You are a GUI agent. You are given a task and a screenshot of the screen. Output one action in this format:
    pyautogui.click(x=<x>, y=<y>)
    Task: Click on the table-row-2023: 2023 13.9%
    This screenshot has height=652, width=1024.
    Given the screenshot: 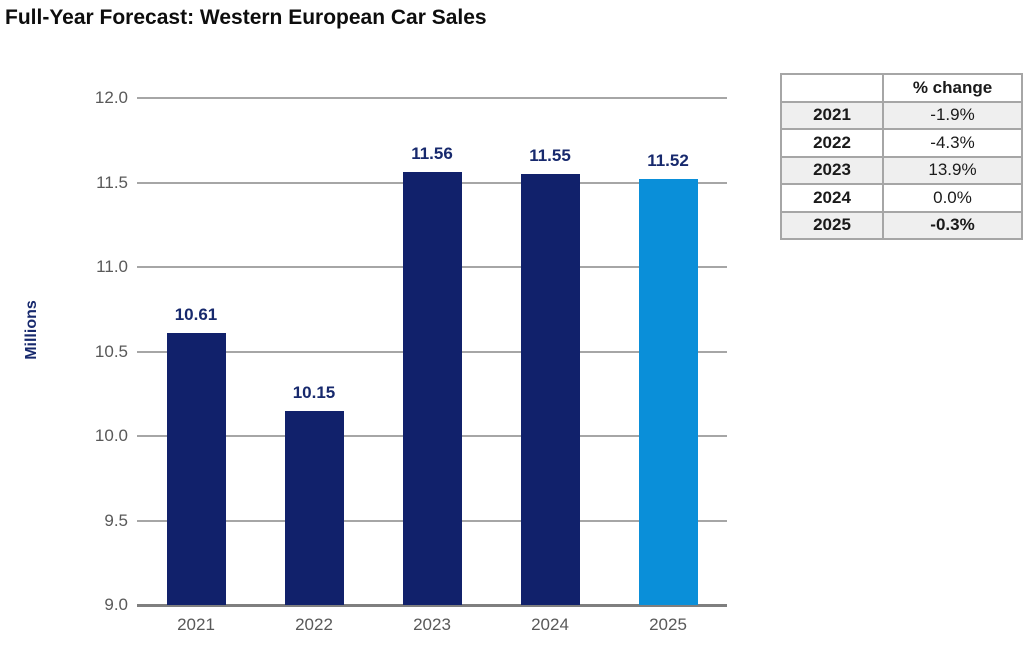 What is the action you would take?
    pyautogui.click(x=901, y=170)
    